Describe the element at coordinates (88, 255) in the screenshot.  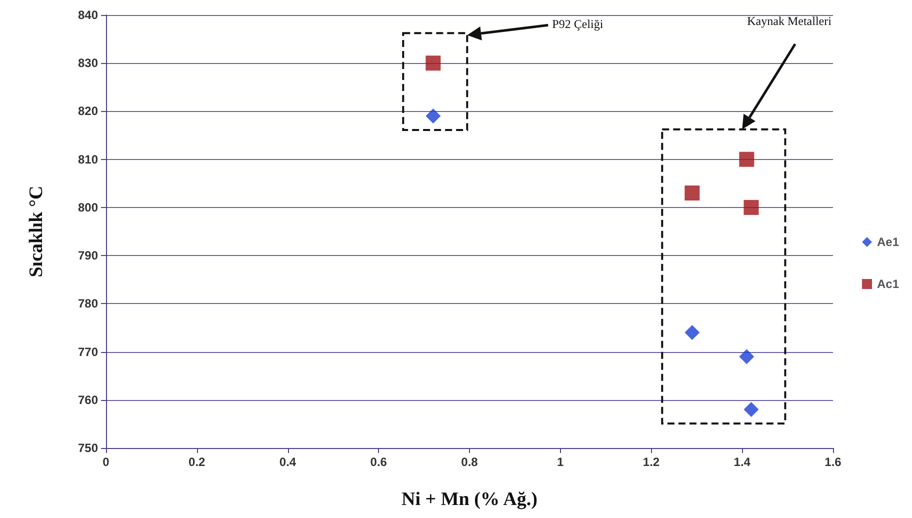
I see `y-tick-label: 790` at that location.